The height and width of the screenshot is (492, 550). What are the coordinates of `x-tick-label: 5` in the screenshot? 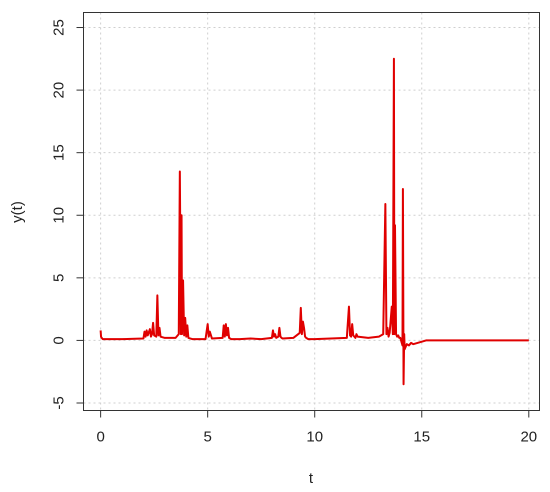 It's located at (207, 437).